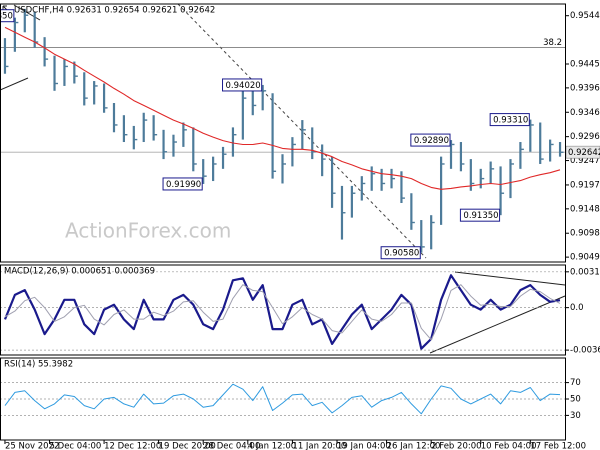 The width and height of the screenshot is (600, 450). Describe the element at coordinates (414, 446) in the screenshot. I see `x-tick-label: 26 Jan 12:00` at that location.